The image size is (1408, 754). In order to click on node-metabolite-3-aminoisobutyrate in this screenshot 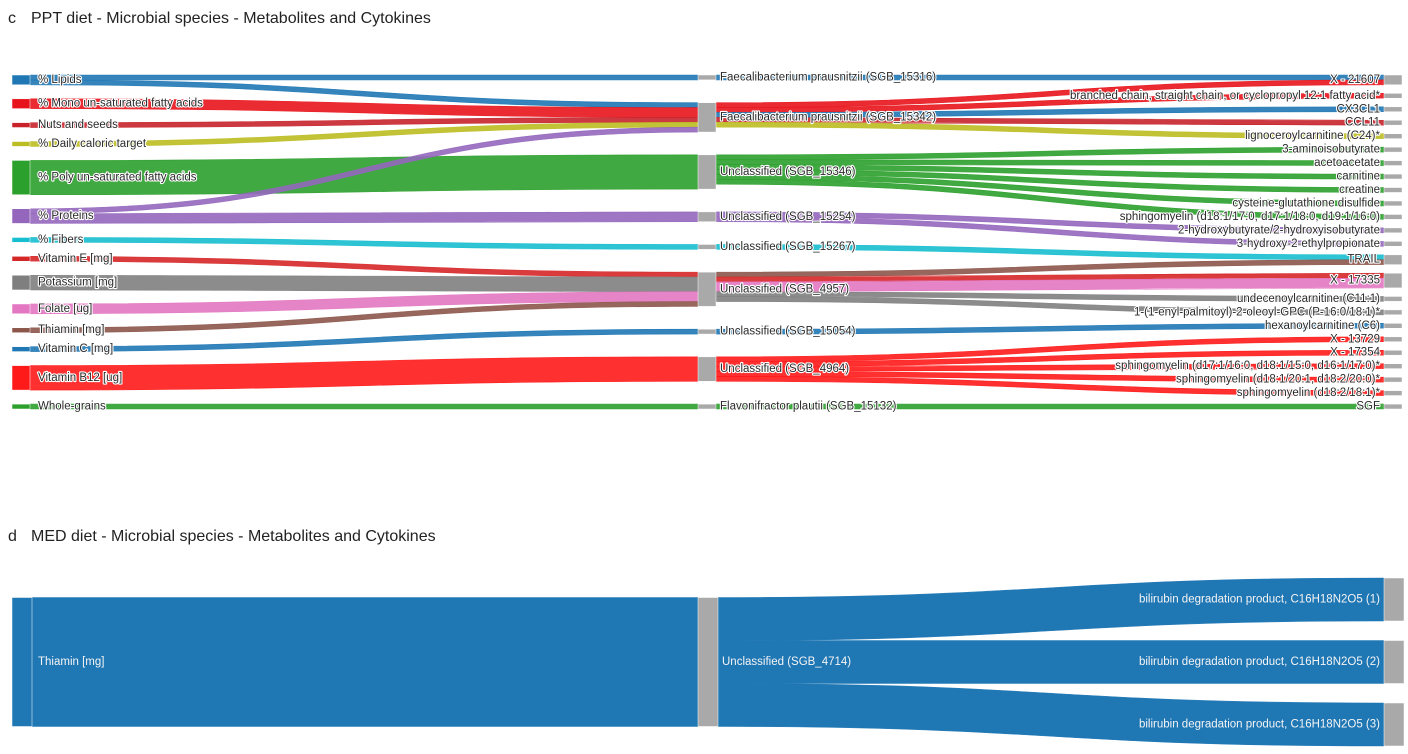, I will do `click(1393, 149)`.